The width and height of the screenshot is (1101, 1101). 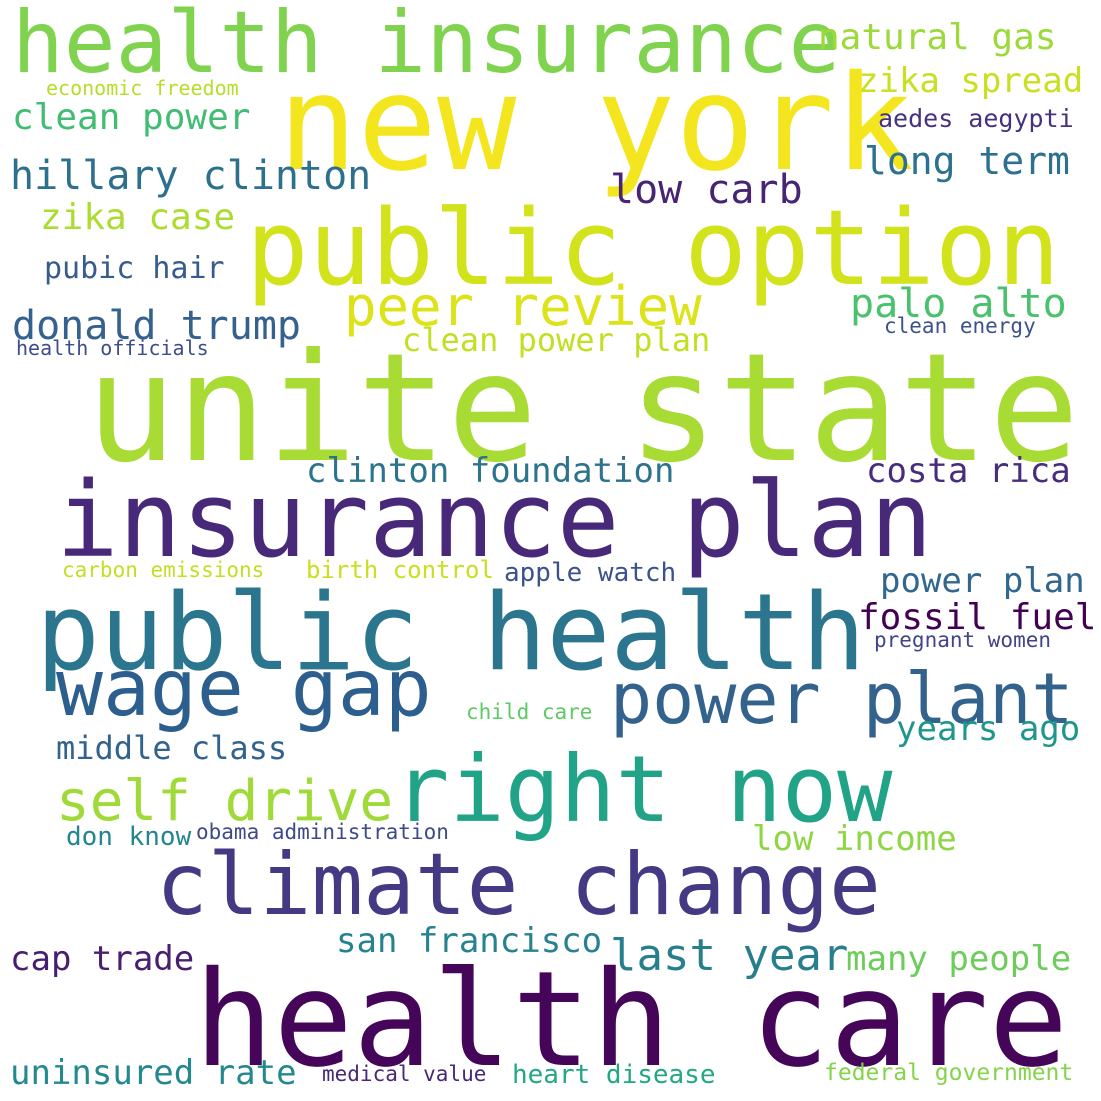 What do you see at coordinates (982, 581) in the screenshot?
I see `word-power-plan: power plan` at bounding box center [982, 581].